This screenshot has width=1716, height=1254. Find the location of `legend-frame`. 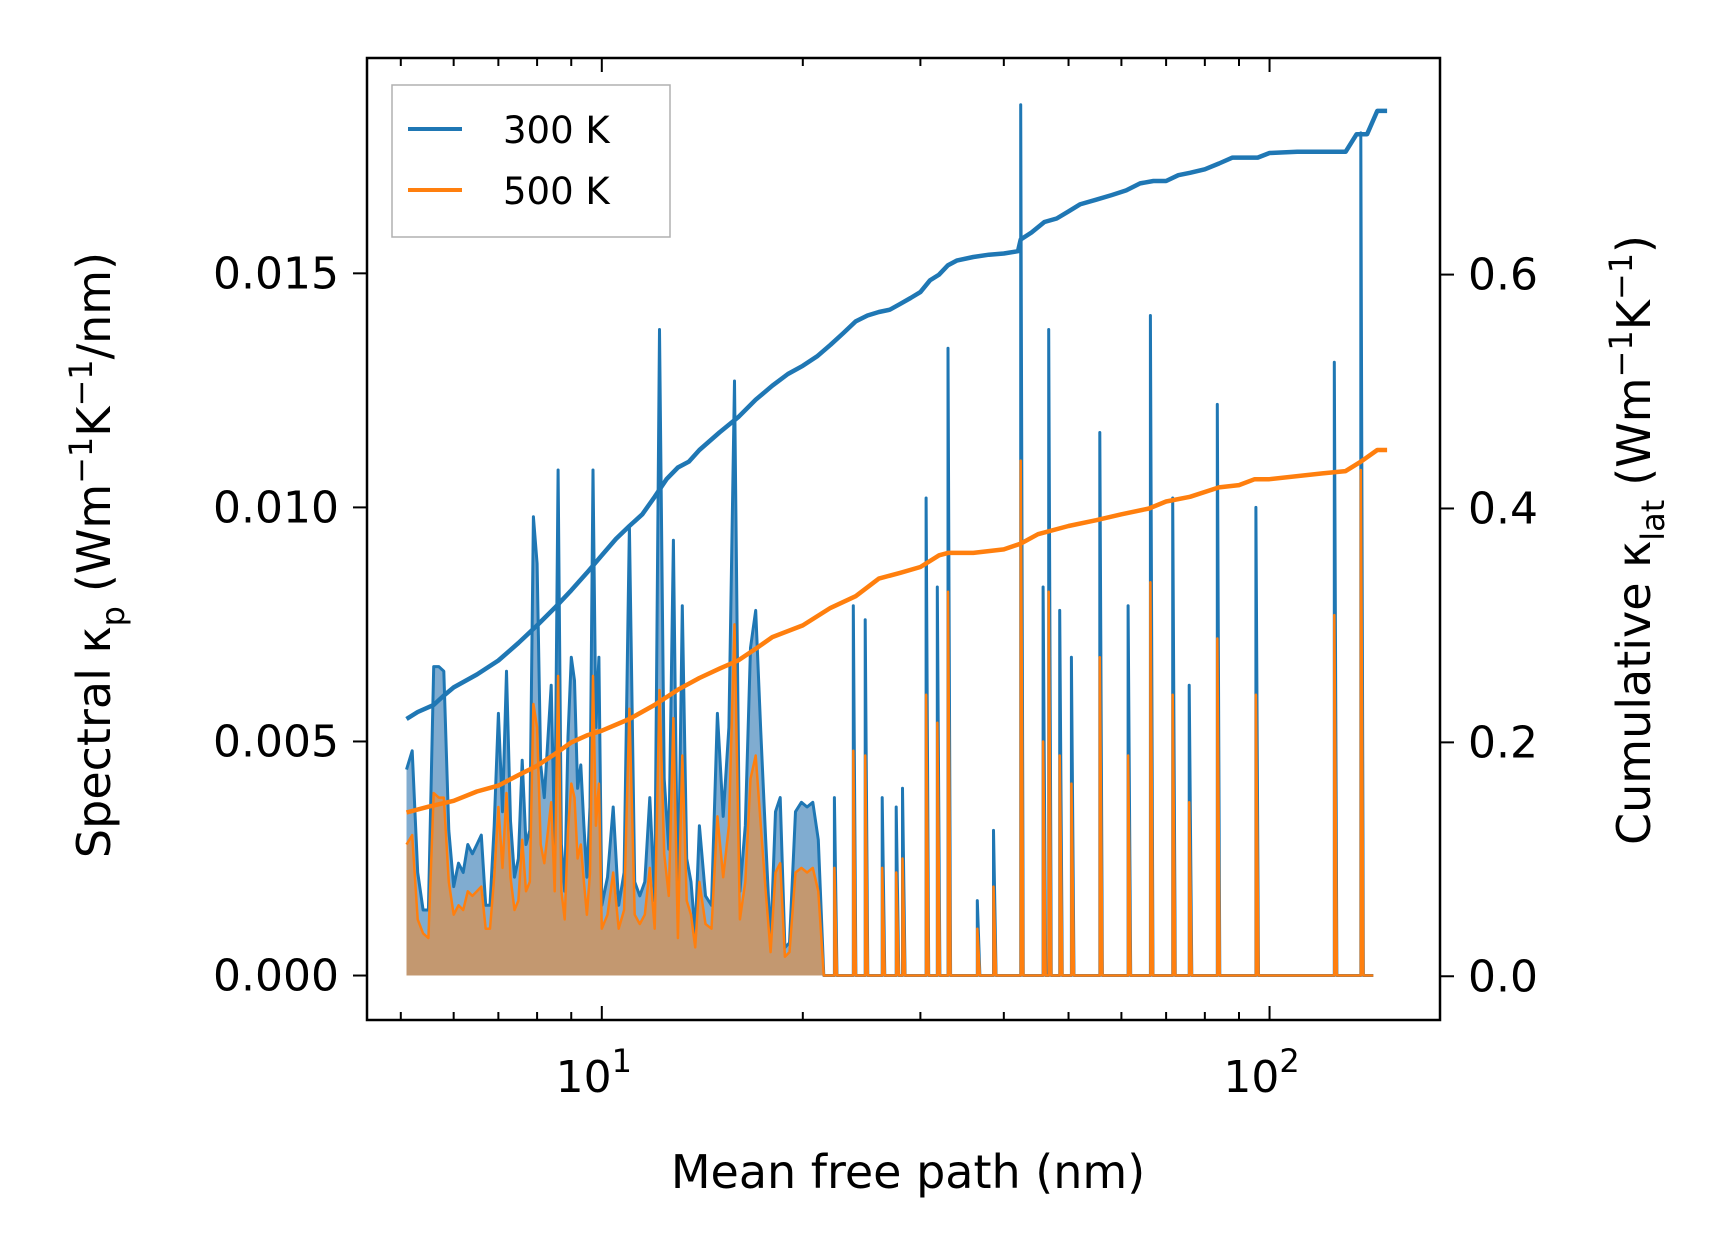

legend-frame is located at coordinates (531, 161).